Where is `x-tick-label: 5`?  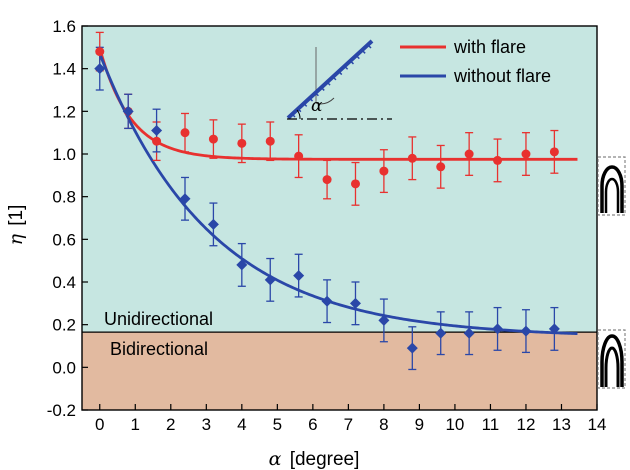
x-tick-label: 5 is located at coordinates (277, 424).